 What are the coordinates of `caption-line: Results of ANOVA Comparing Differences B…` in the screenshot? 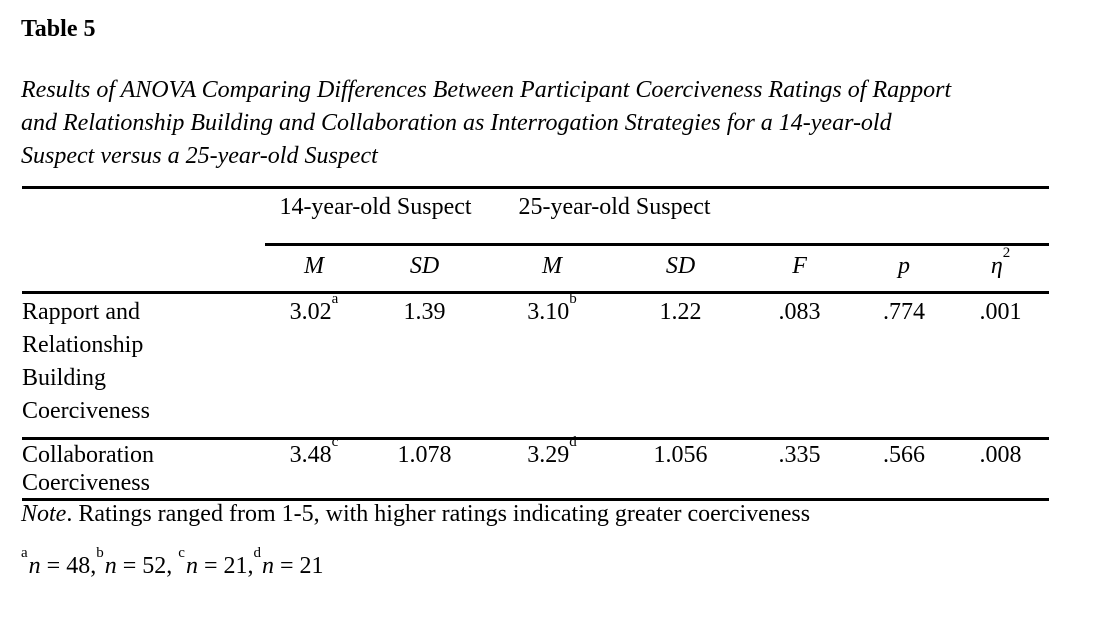 It's located at (486, 90).